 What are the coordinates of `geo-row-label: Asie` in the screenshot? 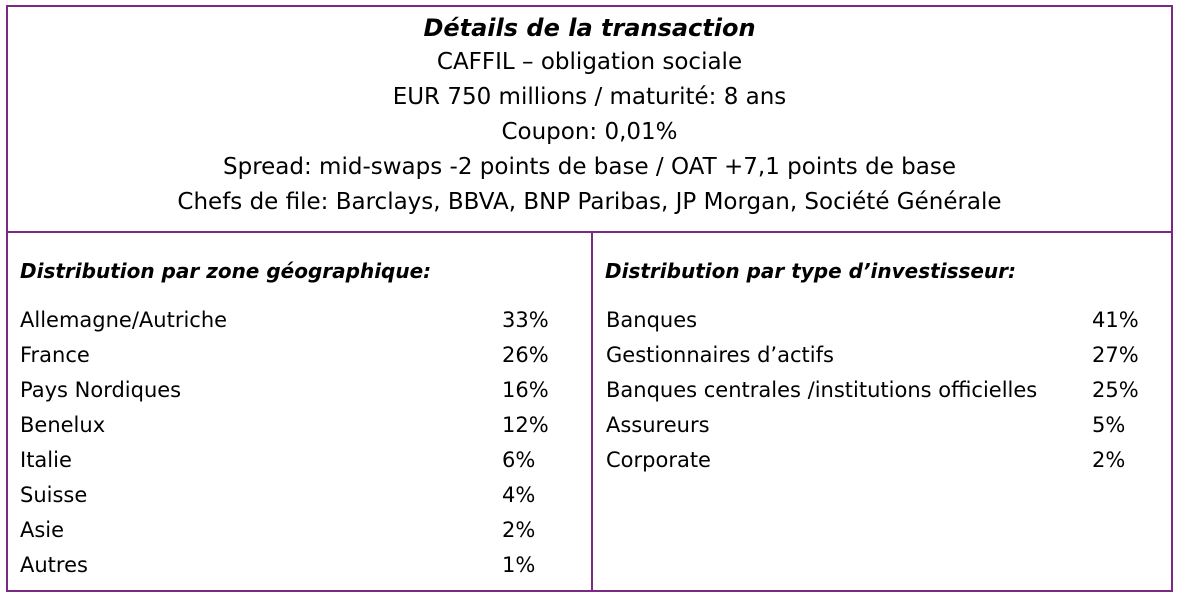 It's located at (42, 530).